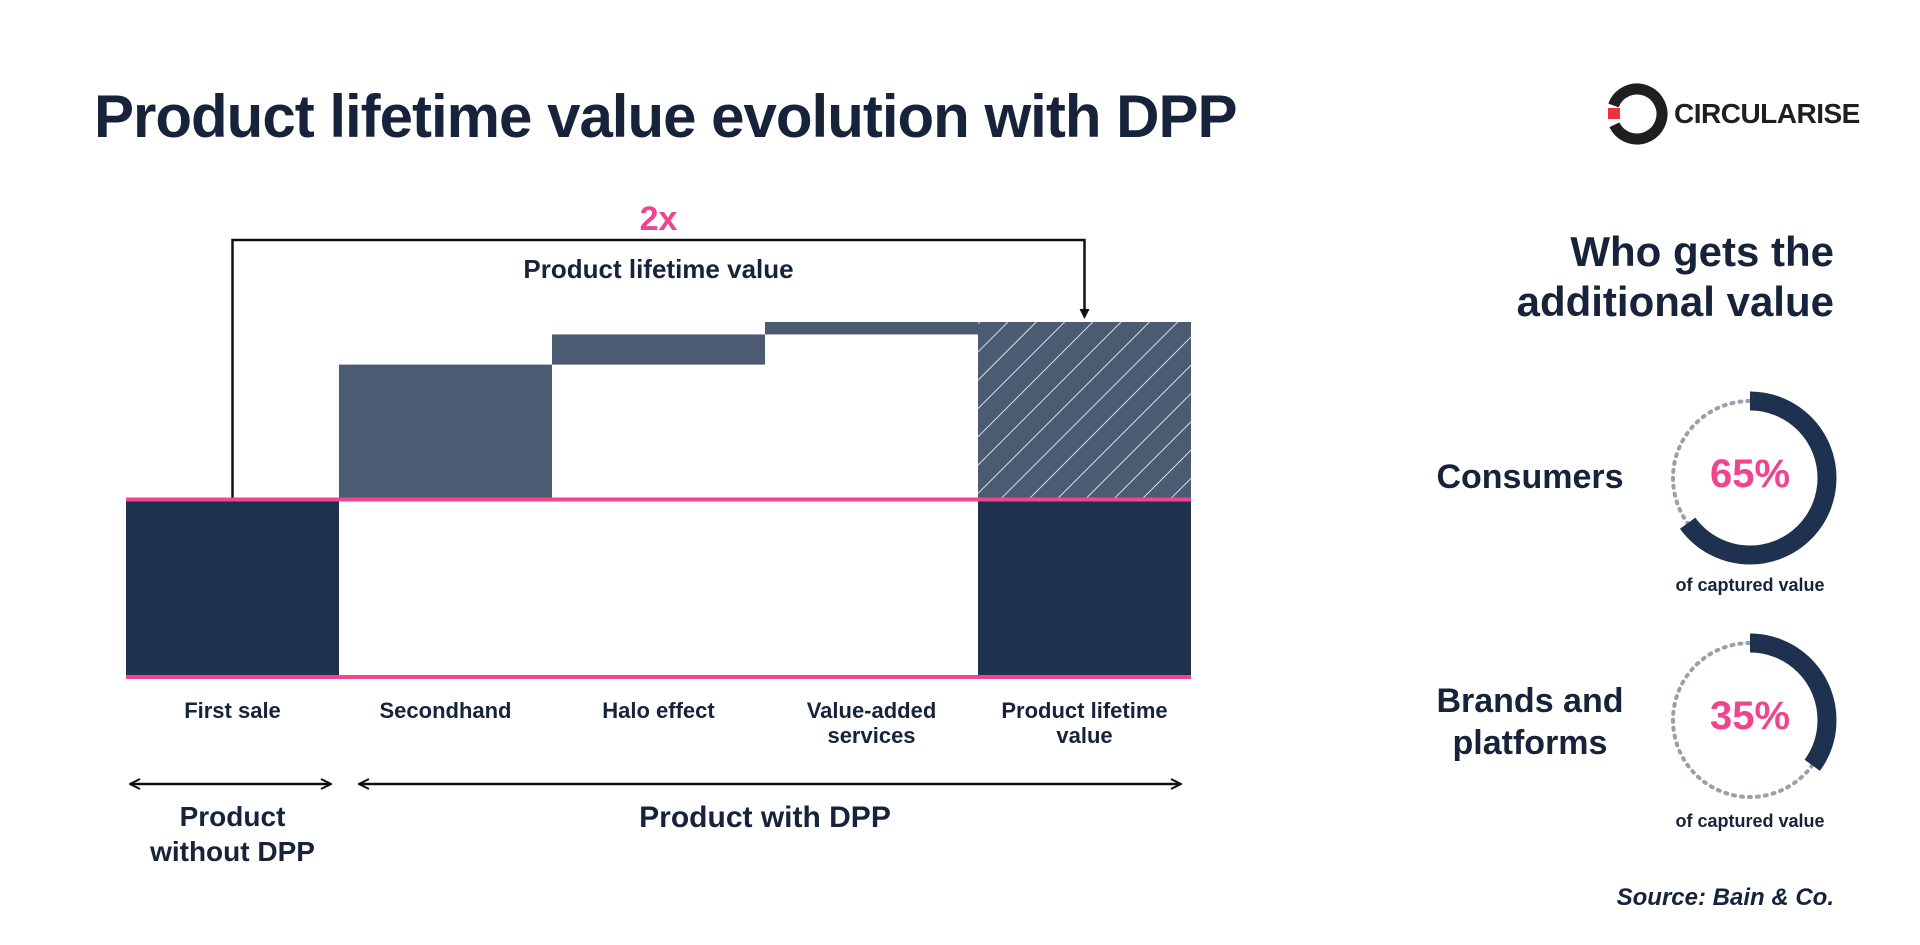 Image resolution: width=1920 pixels, height=945 pixels. Describe the element at coordinates (1084, 710) in the screenshot. I see `category-tick-label: Product lifetime` at that location.